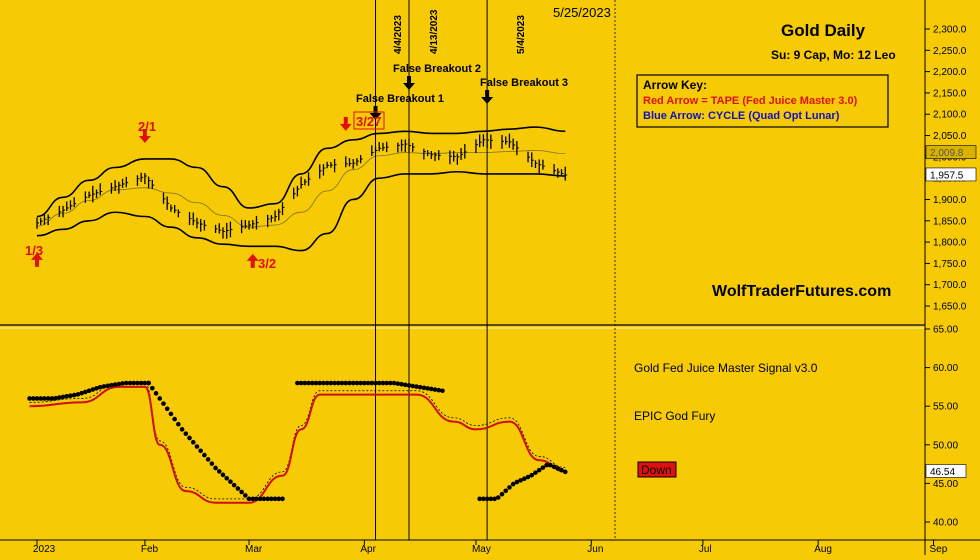 The image size is (980, 560). What do you see at coordinates (950, 136) in the screenshot?
I see `price-tick-label: 2,050.0` at bounding box center [950, 136].